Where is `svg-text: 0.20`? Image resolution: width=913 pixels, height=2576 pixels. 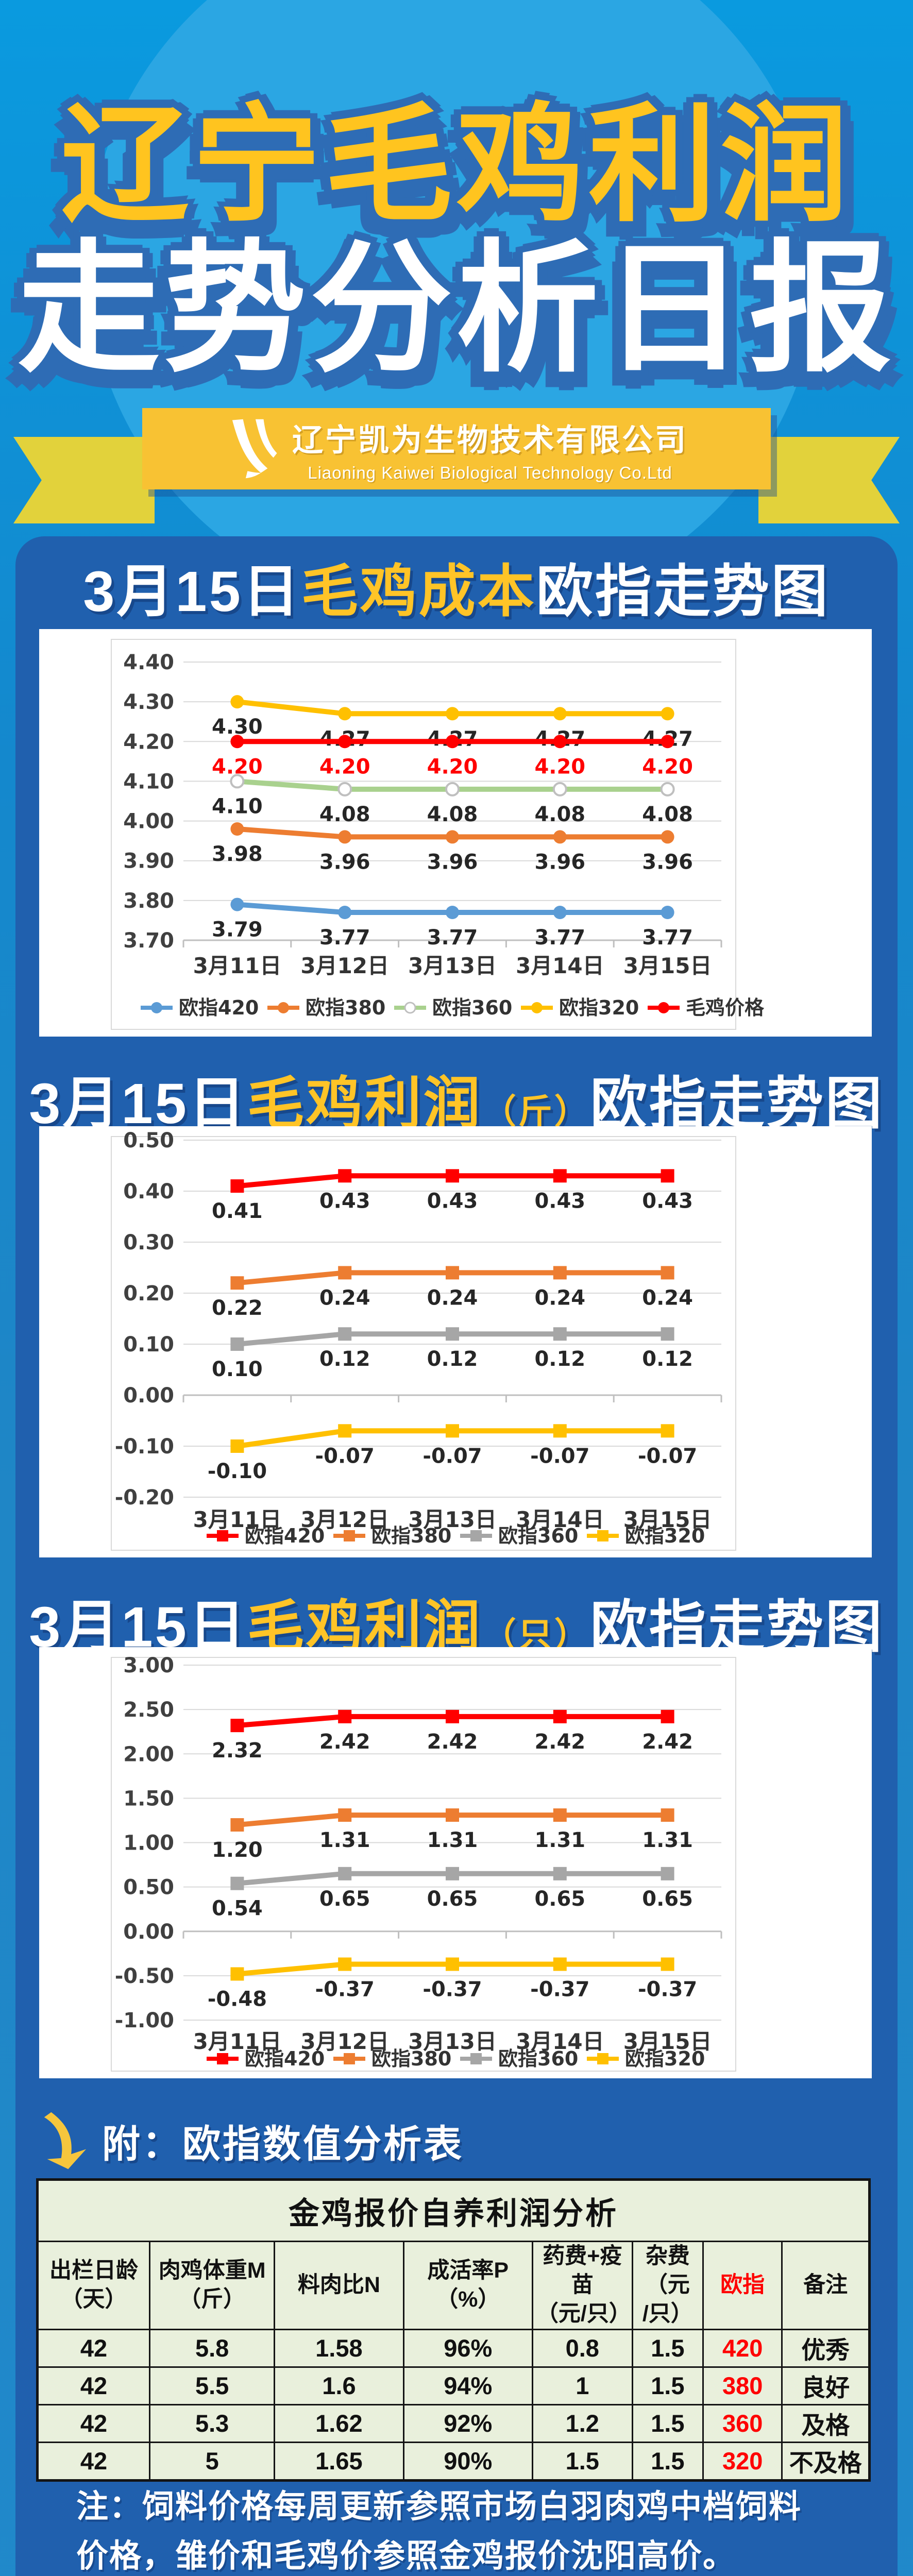
svg-text: 0.20 is located at coordinates (148, 1294).